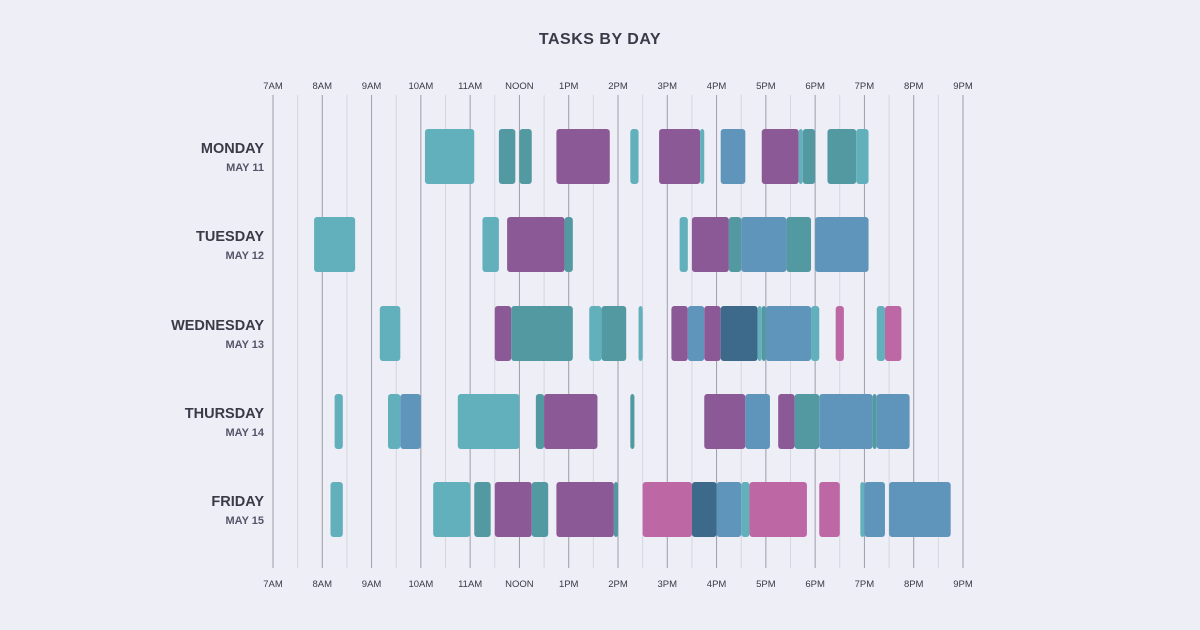 Image resolution: width=1200 pixels, height=630 pixels. I want to click on x-tick-label-bottom: 4PM, so click(717, 584).